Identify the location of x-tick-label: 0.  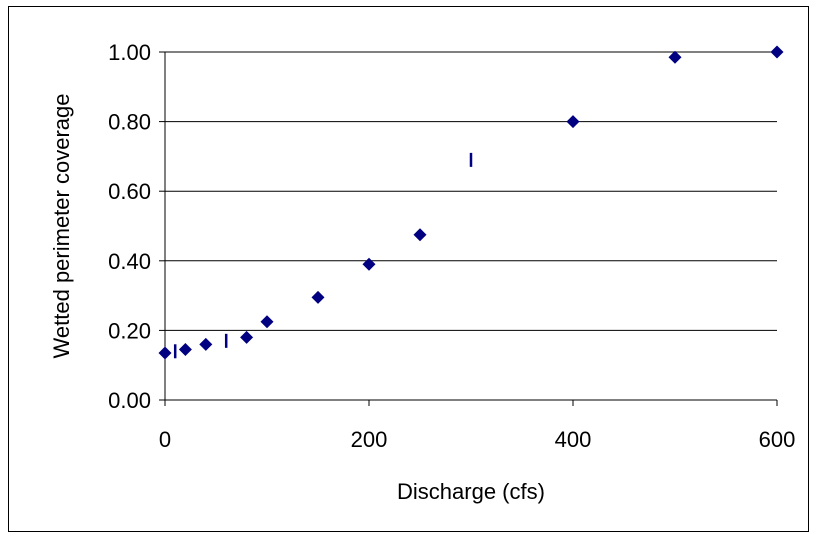
(165, 439).